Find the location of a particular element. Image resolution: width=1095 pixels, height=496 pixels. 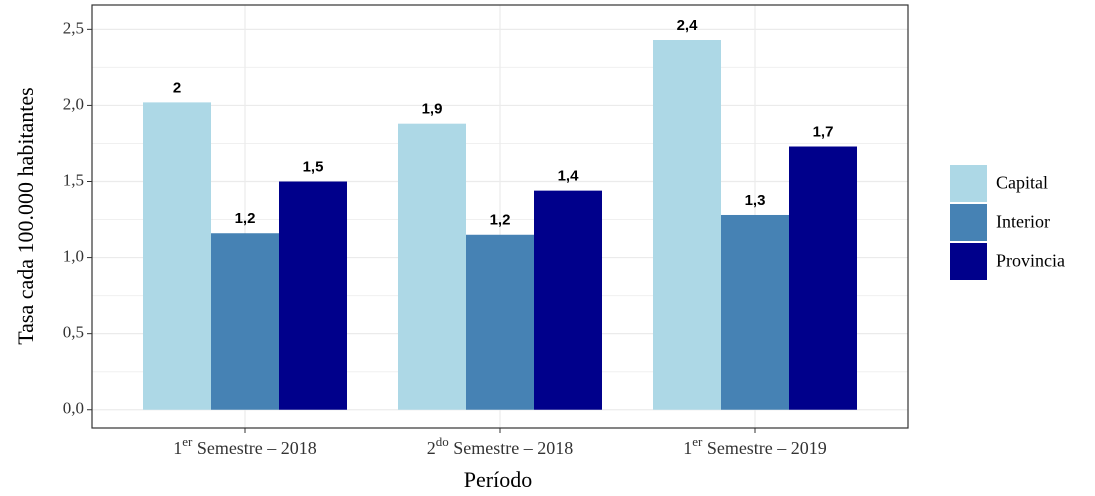

y-tick-label: 2,0 is located at coordinates (73, 103).